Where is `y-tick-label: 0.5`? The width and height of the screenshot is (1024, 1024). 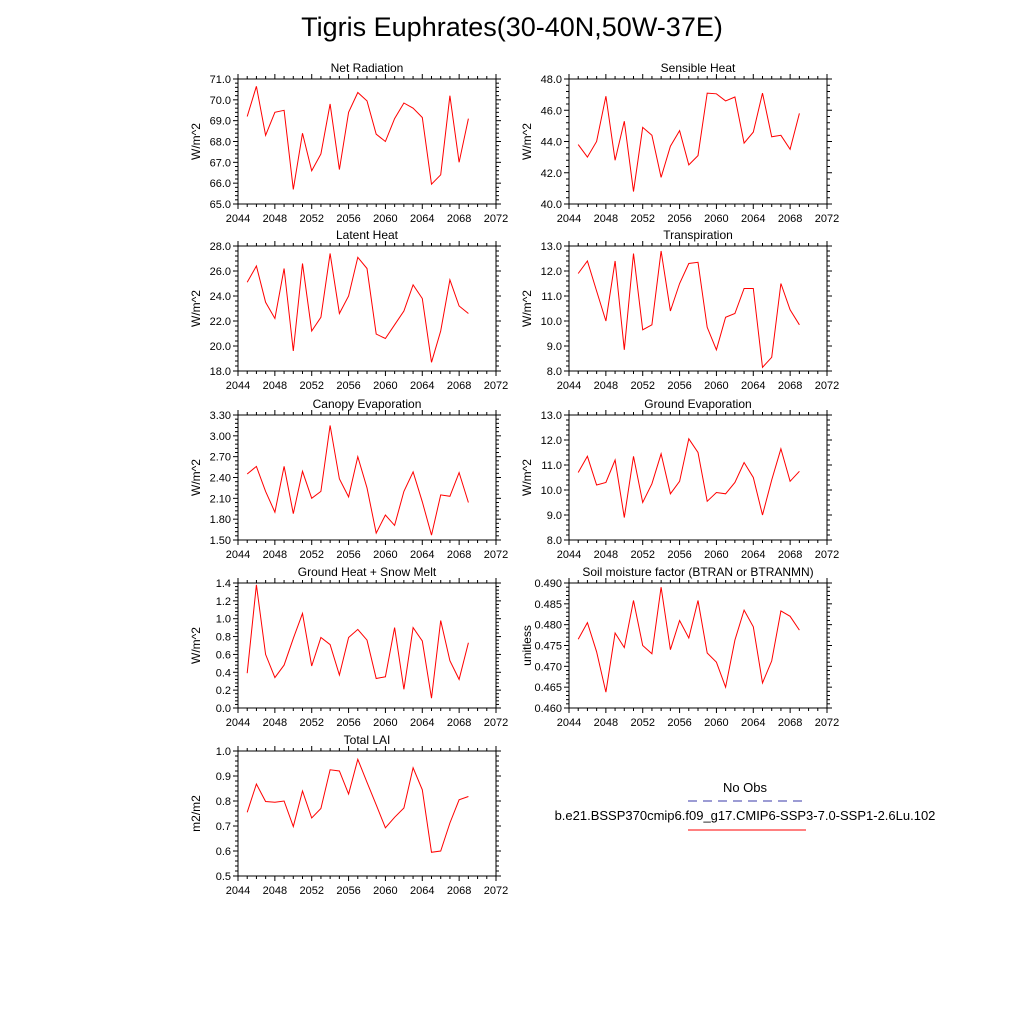
y-tick-label: 0.5 is located at coordinates (223, 877).